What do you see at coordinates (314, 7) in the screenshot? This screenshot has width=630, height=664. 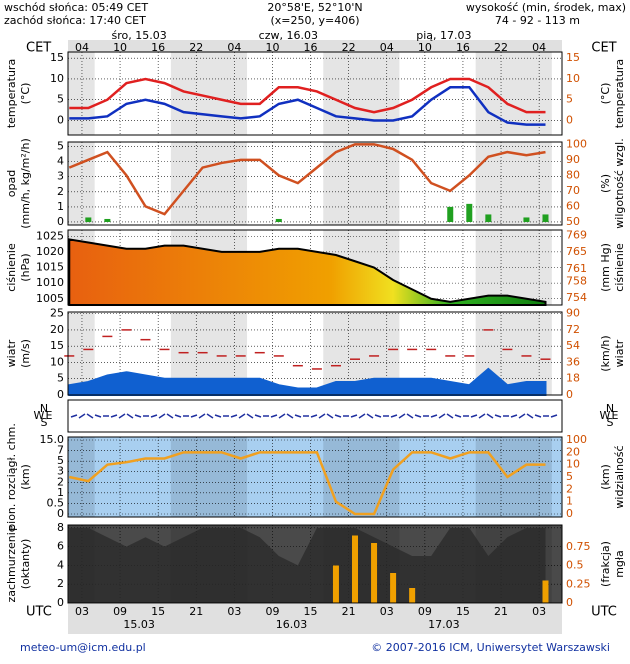 I see `coords: 20°58'E, 52°10'N` at bounding box center [314, 7].